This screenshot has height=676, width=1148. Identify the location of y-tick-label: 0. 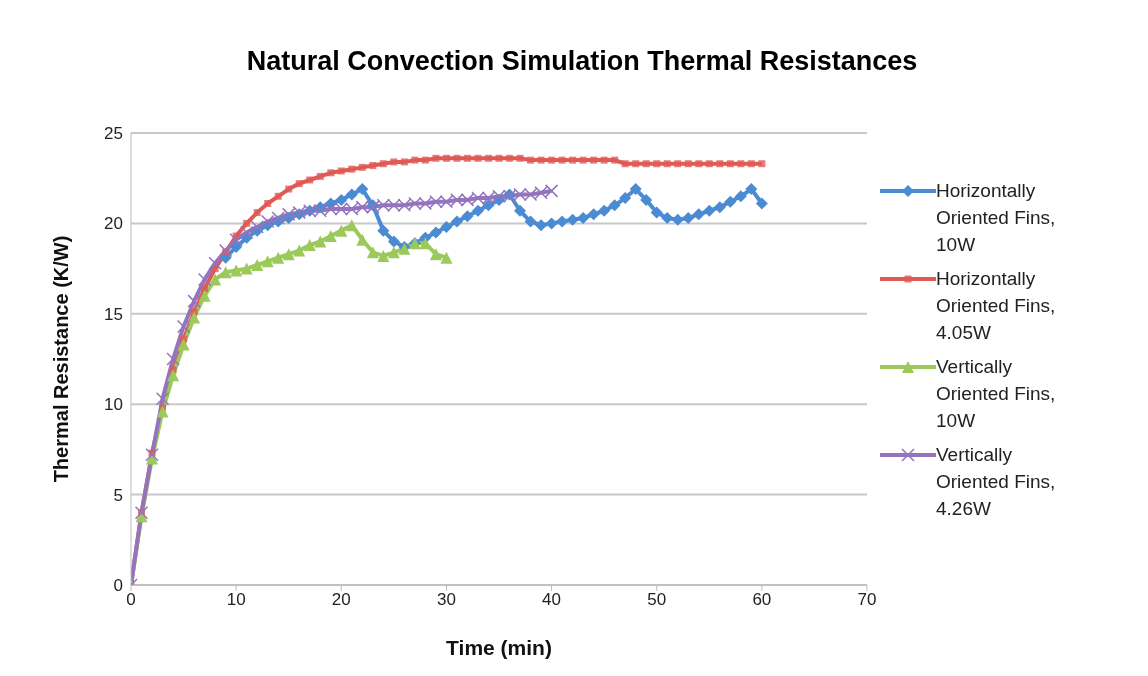
(118, 586).